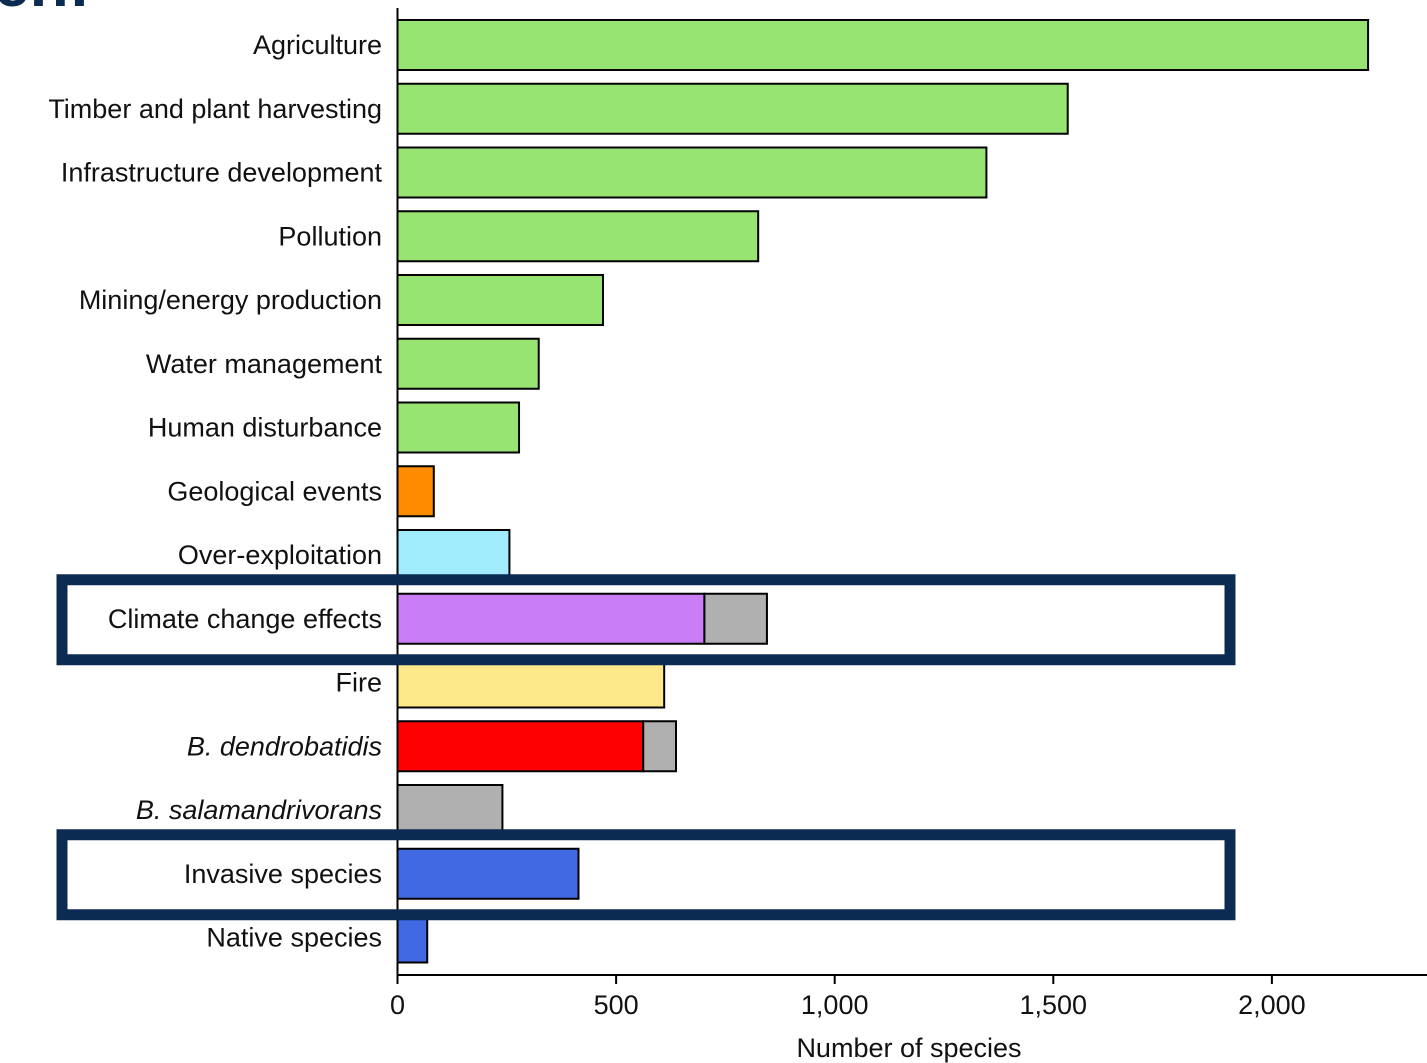 The height and width of the screenshot is (1063, 1427). Describe the element at coordinates (222, 173) in the screenshot. I see `category-label-infrastructure-development: Infrastructure development` at that location.